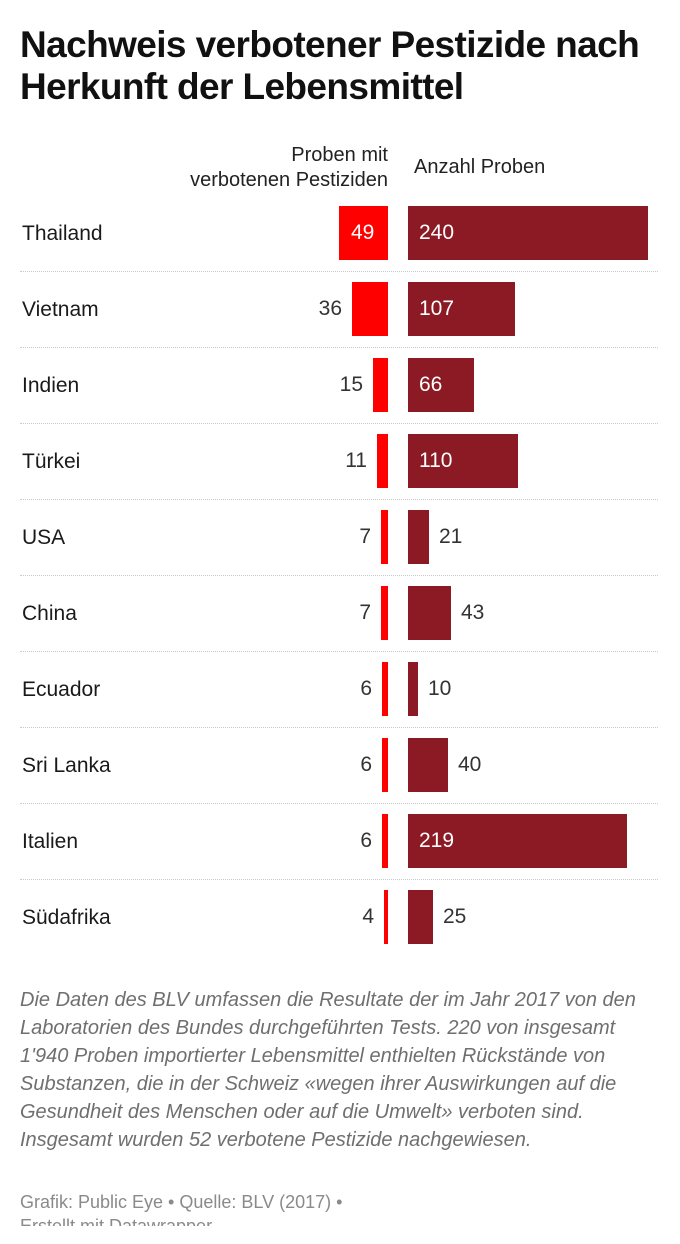 The height and width of the screenshot is (1244, 680). I want to click on column-header-banned-line2: verbotenen Pestiziden, so click(289, 180).